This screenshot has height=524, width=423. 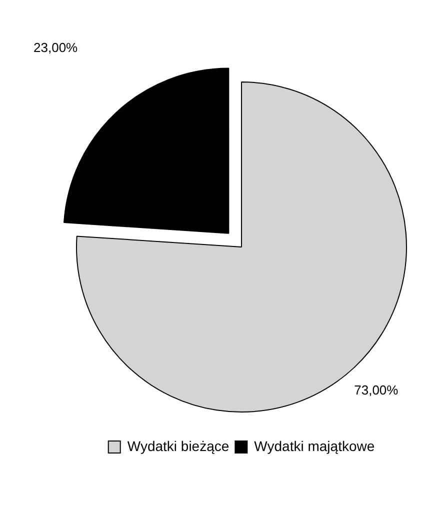 I want to click on legend-label: Wydatki bieżące, so click(x=178, y=446).